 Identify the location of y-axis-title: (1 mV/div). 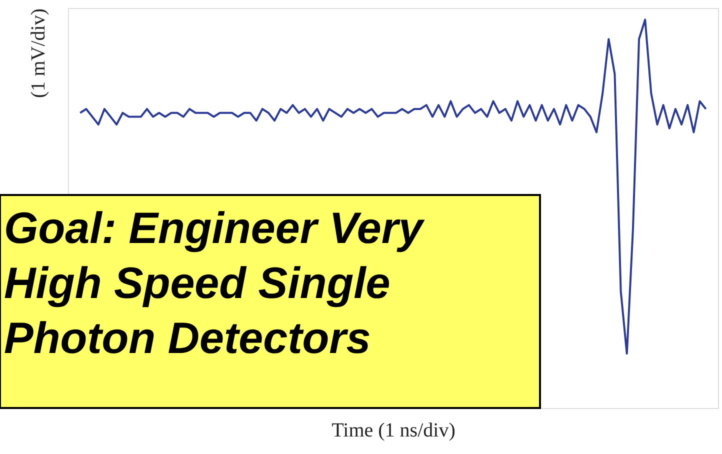
(39, 53).